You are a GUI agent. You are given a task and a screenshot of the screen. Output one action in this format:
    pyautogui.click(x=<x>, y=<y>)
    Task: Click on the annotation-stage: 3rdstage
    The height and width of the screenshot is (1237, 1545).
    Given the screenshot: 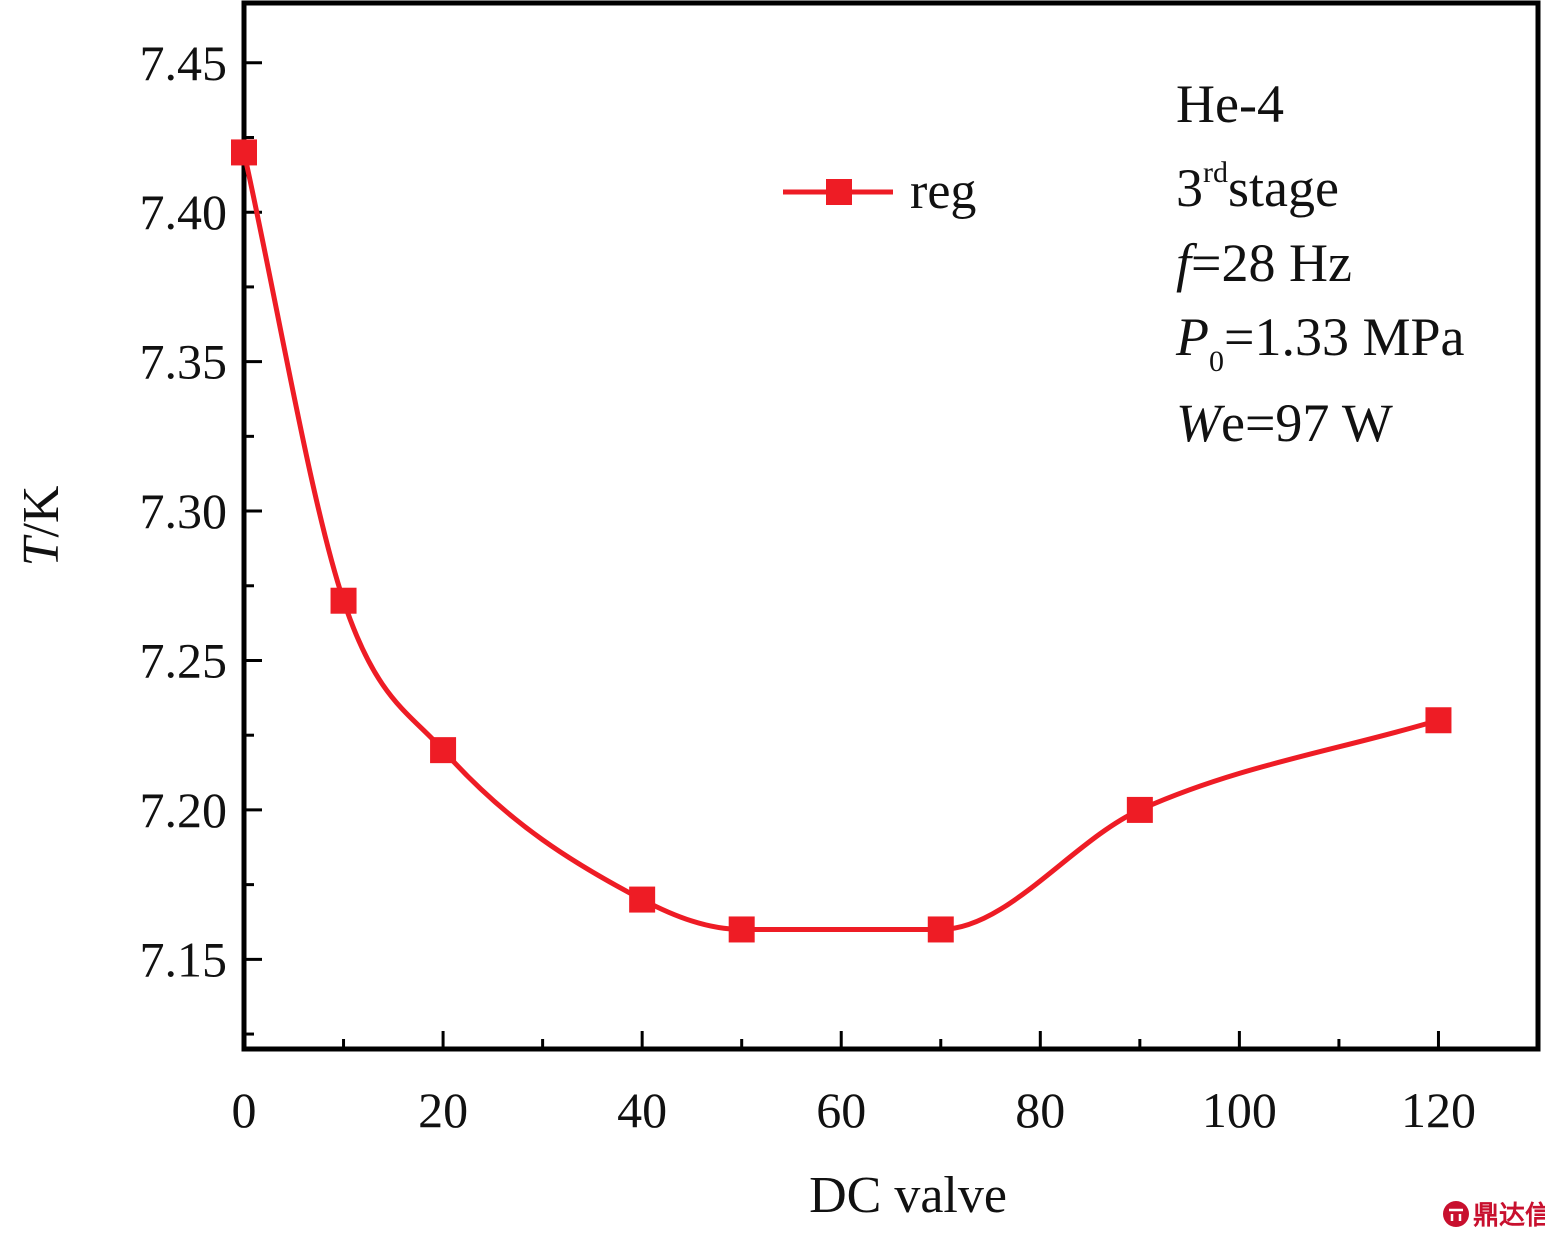 What is the action you would take?
    pyautogui.click(x=1257, y=187)
    